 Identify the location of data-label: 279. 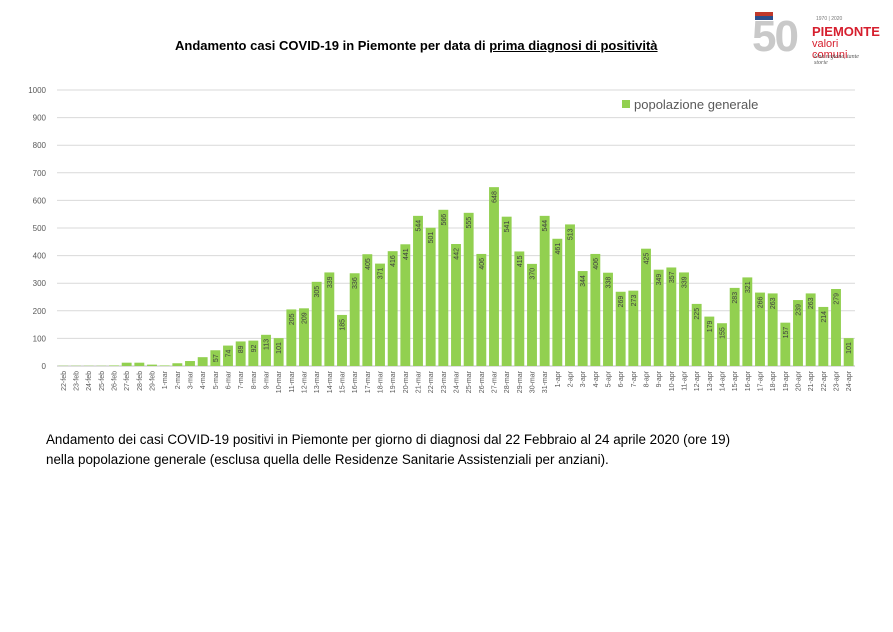
(837, 299).